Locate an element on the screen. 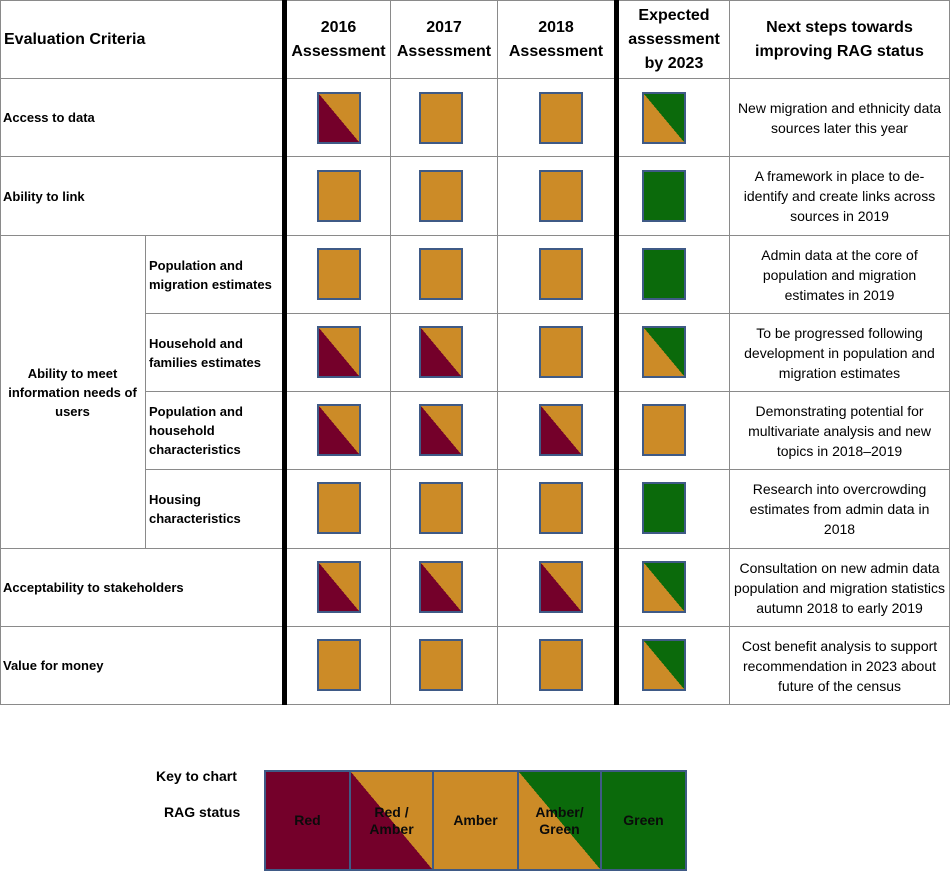 The image size is (950, 876). criterion-access-to-data: Access to data is located at coordinates (49, 117).